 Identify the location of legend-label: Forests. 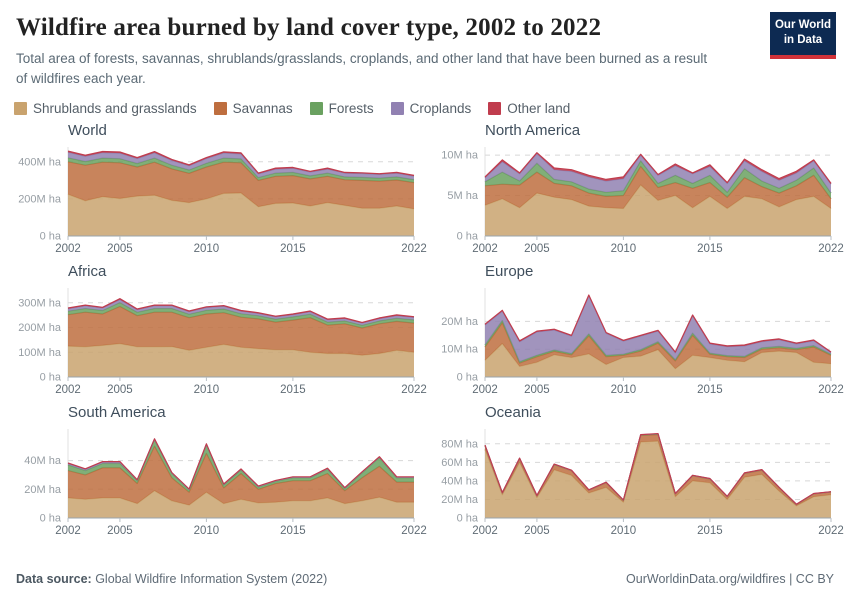
(351, 108).